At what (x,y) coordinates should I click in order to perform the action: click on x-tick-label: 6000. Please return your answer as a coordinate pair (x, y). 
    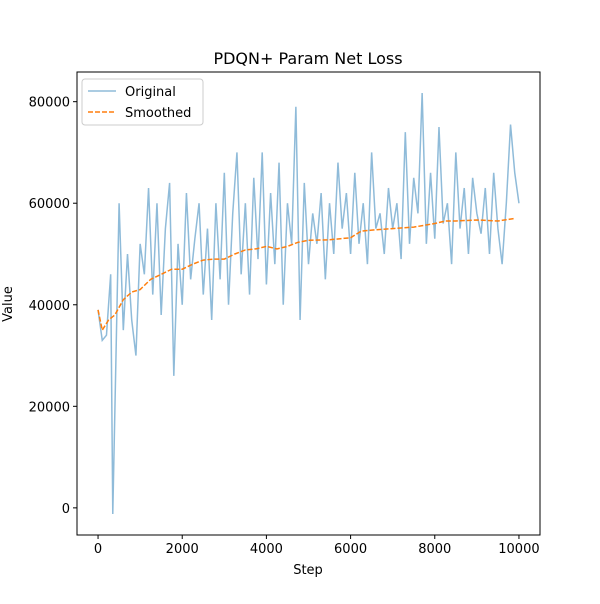
    Looking at the image, I should click on (350, 549).